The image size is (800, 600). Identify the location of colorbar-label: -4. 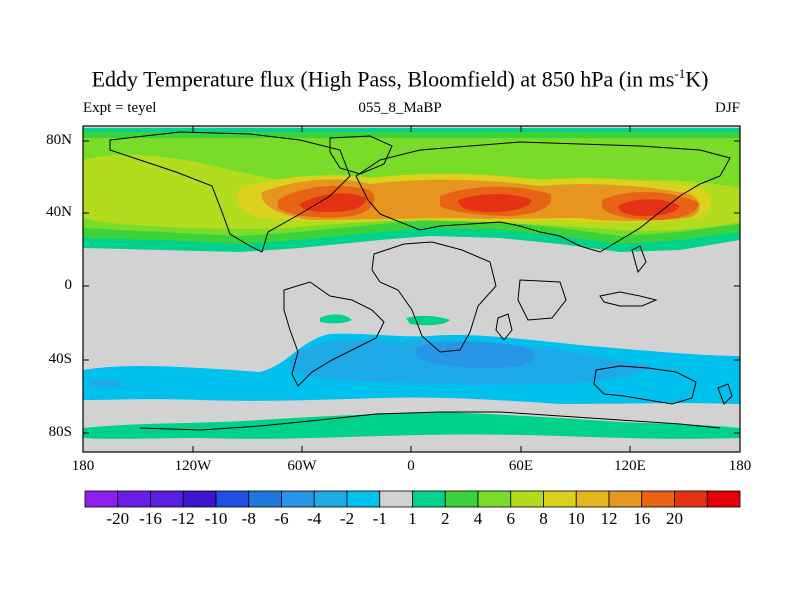
(314, 518).